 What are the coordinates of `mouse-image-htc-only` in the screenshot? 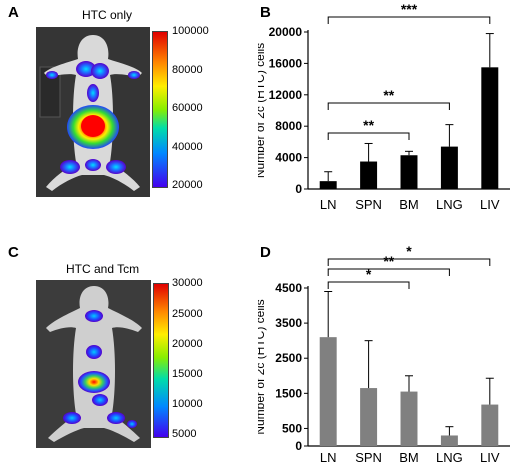 It's located at (93, 112).